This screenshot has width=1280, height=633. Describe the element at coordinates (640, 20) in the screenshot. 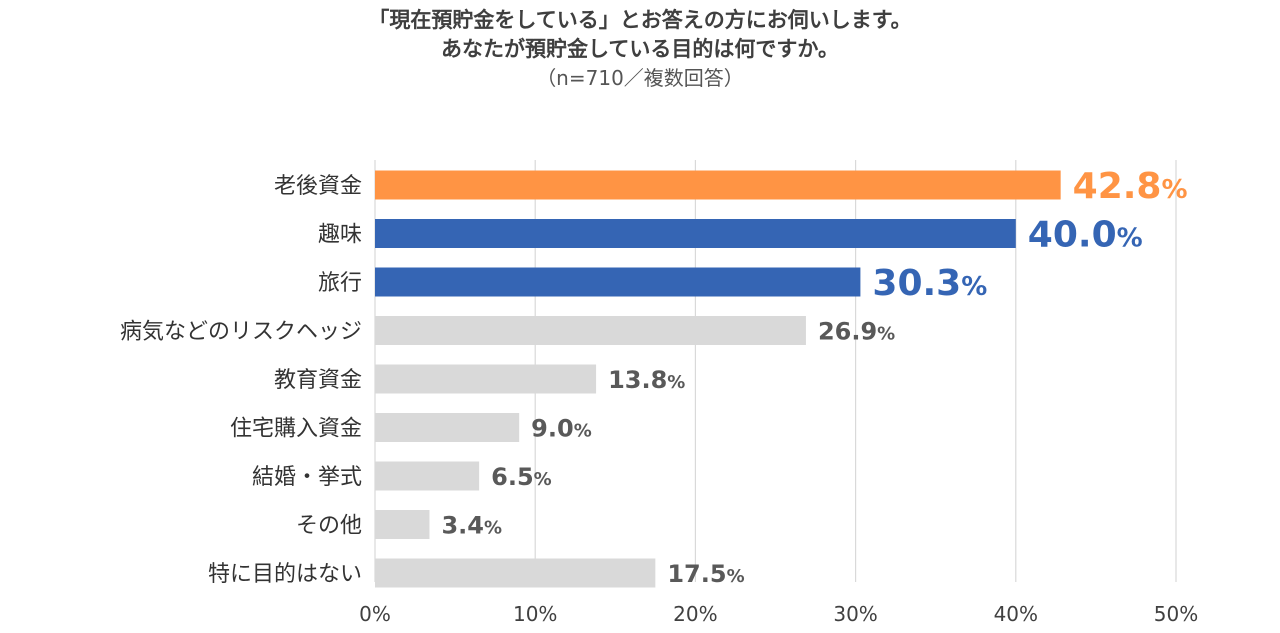

I see `chart-title-line-1: 「現在預貯金をしている」とお答えの方にお伺いします。` at that location.